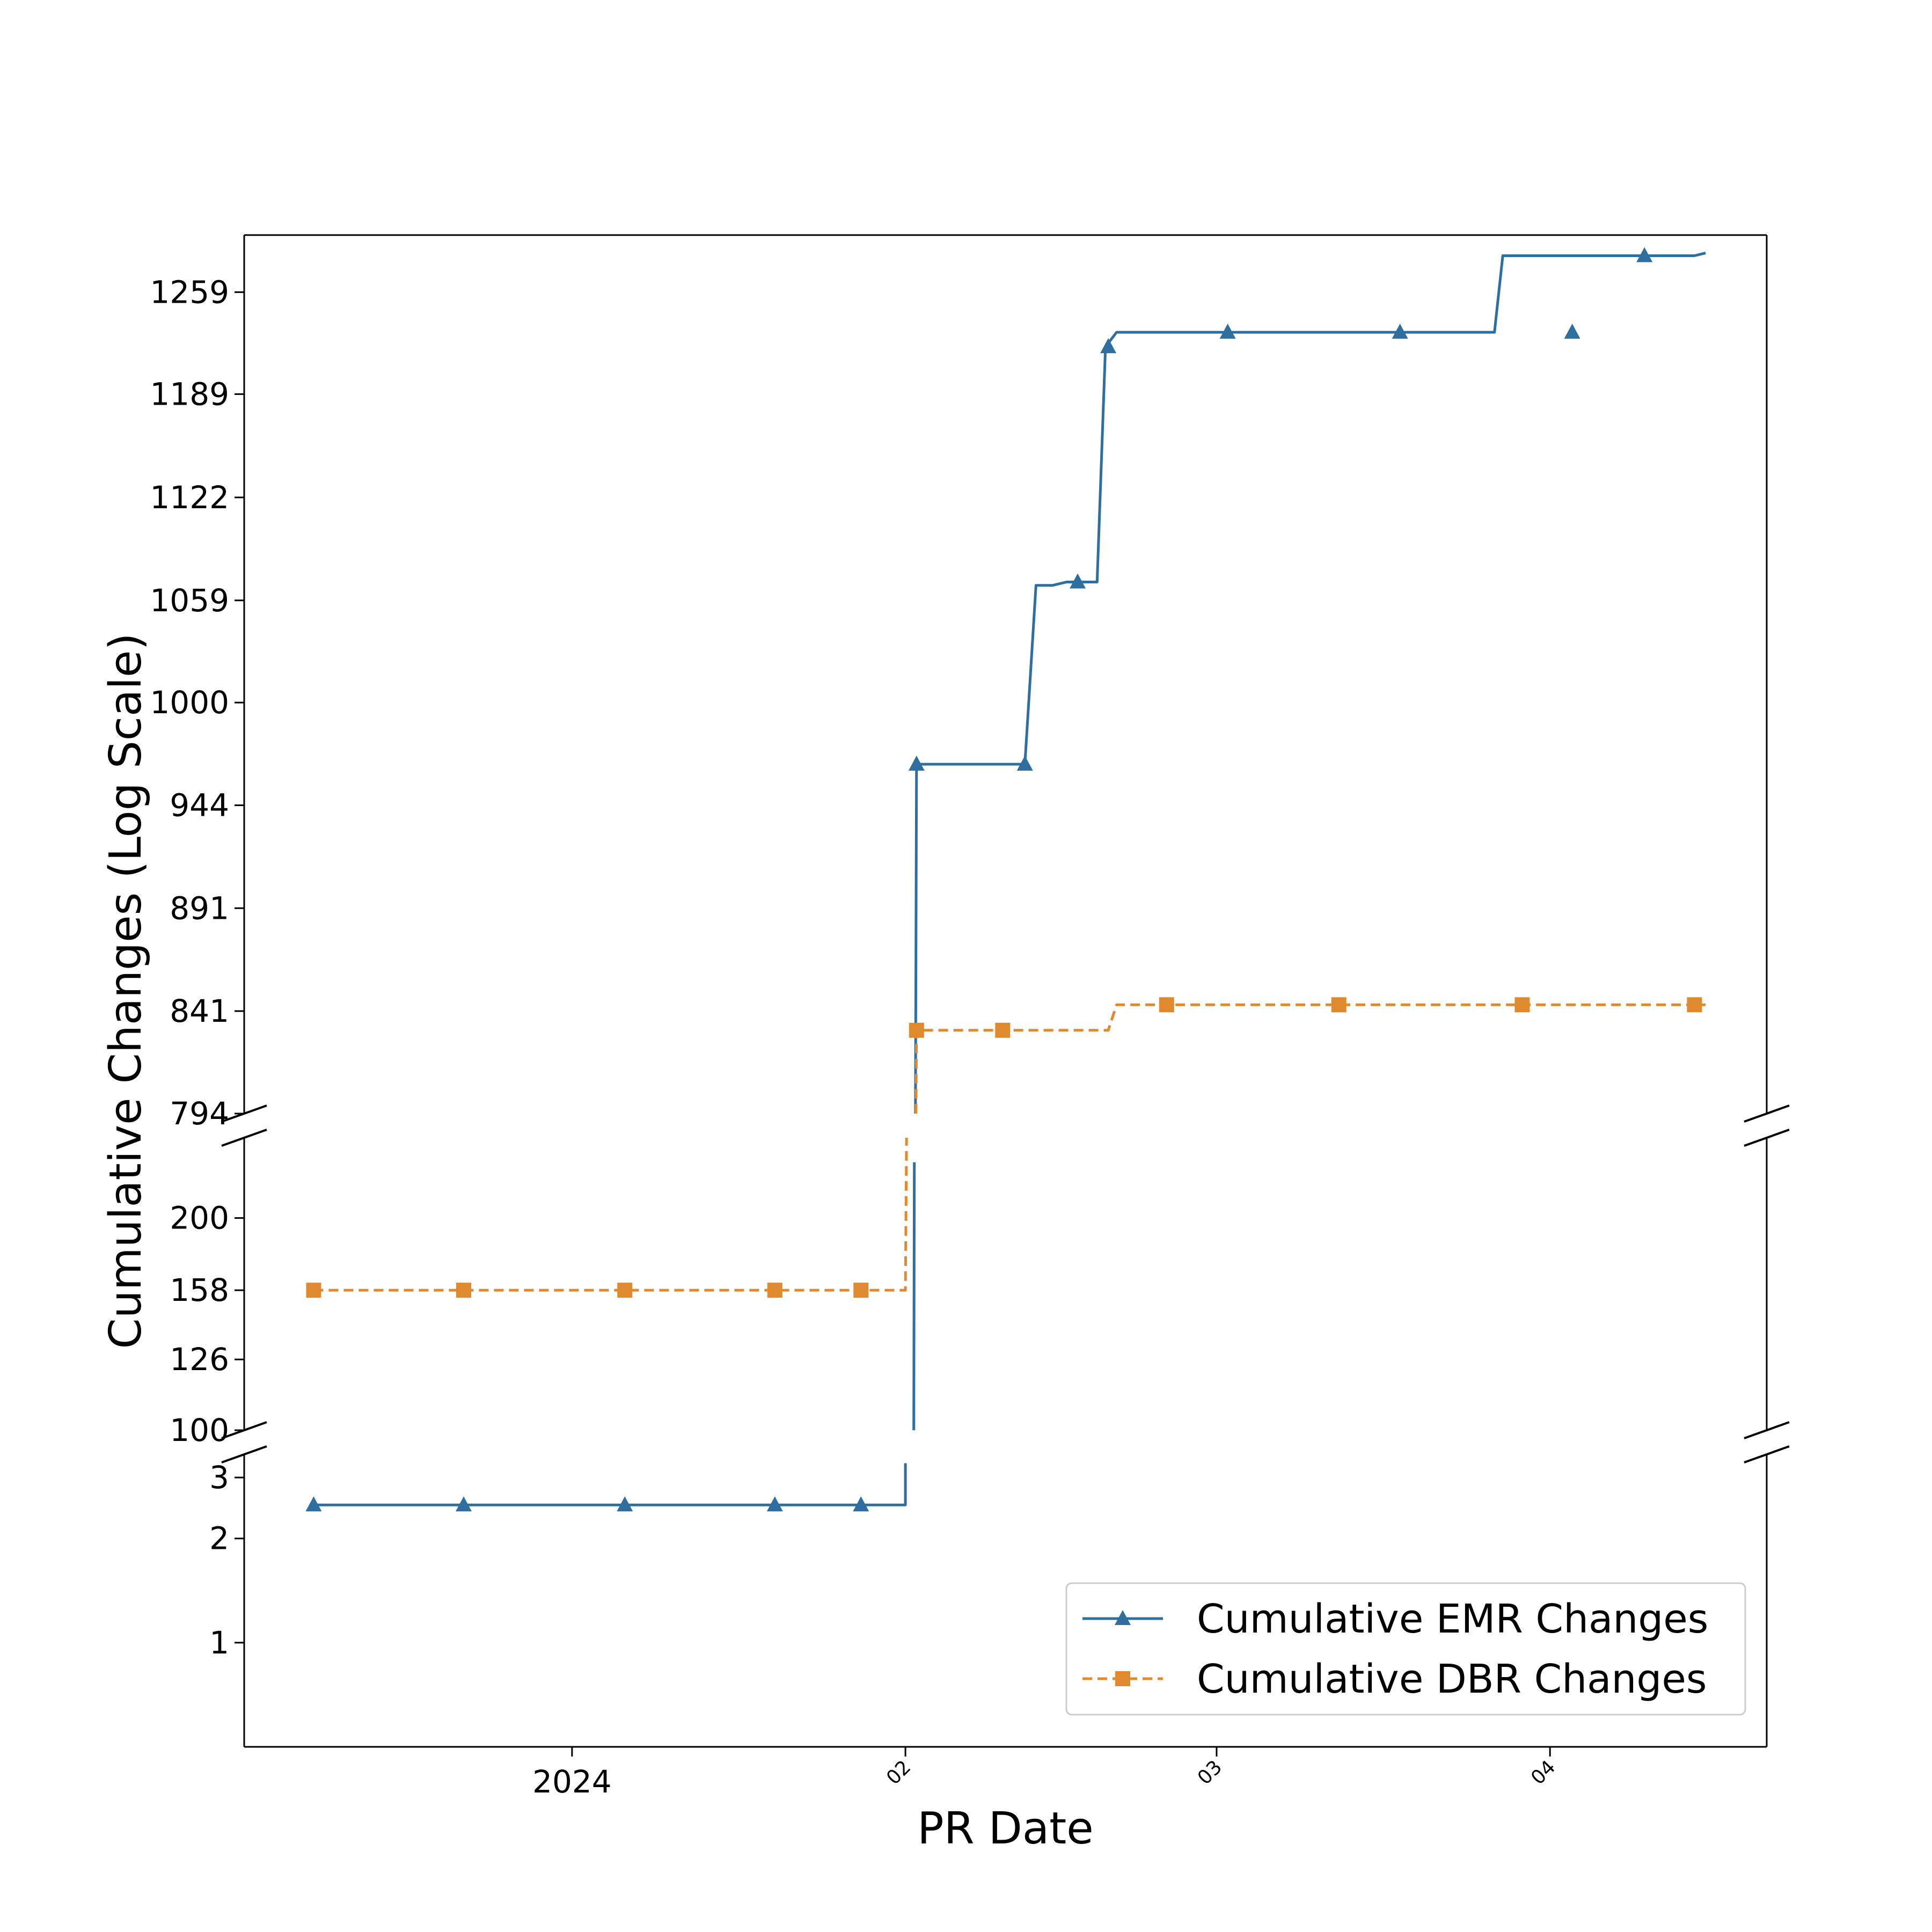 Image resolution: width=1932 pixels, height=1932 pixels. Describe the element at coordinates (199, 1359) in the screenshot. I see `y-tick-label: 126` at that location.